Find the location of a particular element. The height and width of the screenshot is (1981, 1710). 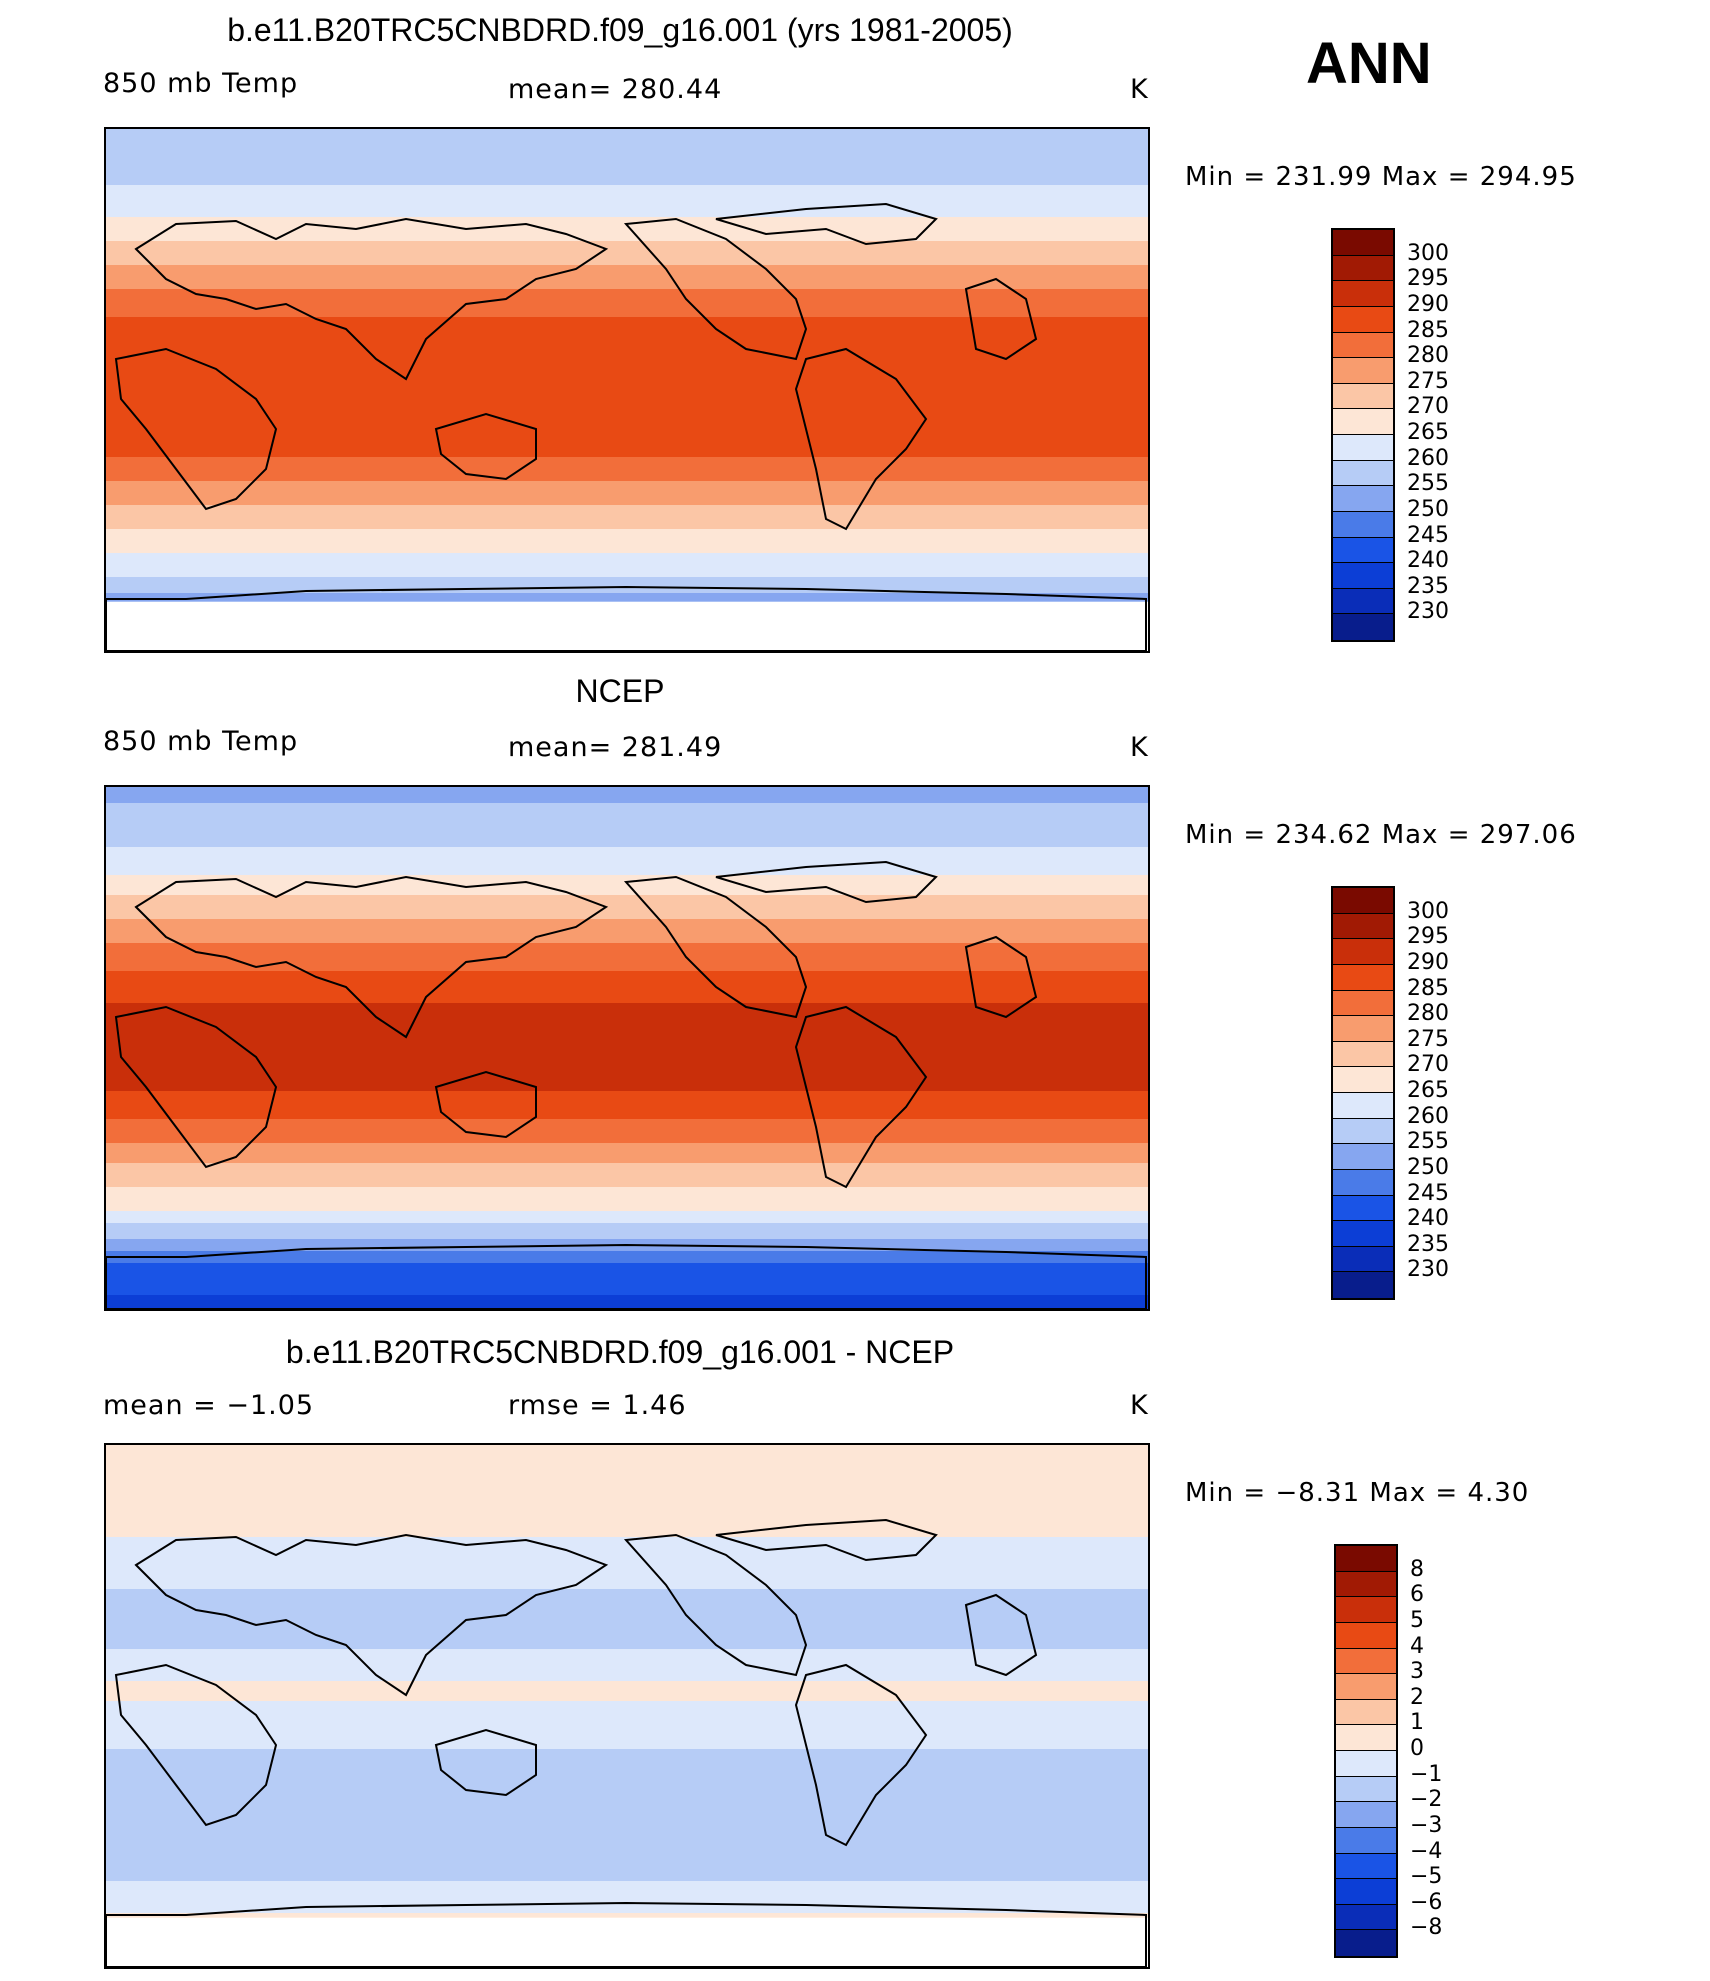

missing-data-region is located at coordinates (627, 1942).